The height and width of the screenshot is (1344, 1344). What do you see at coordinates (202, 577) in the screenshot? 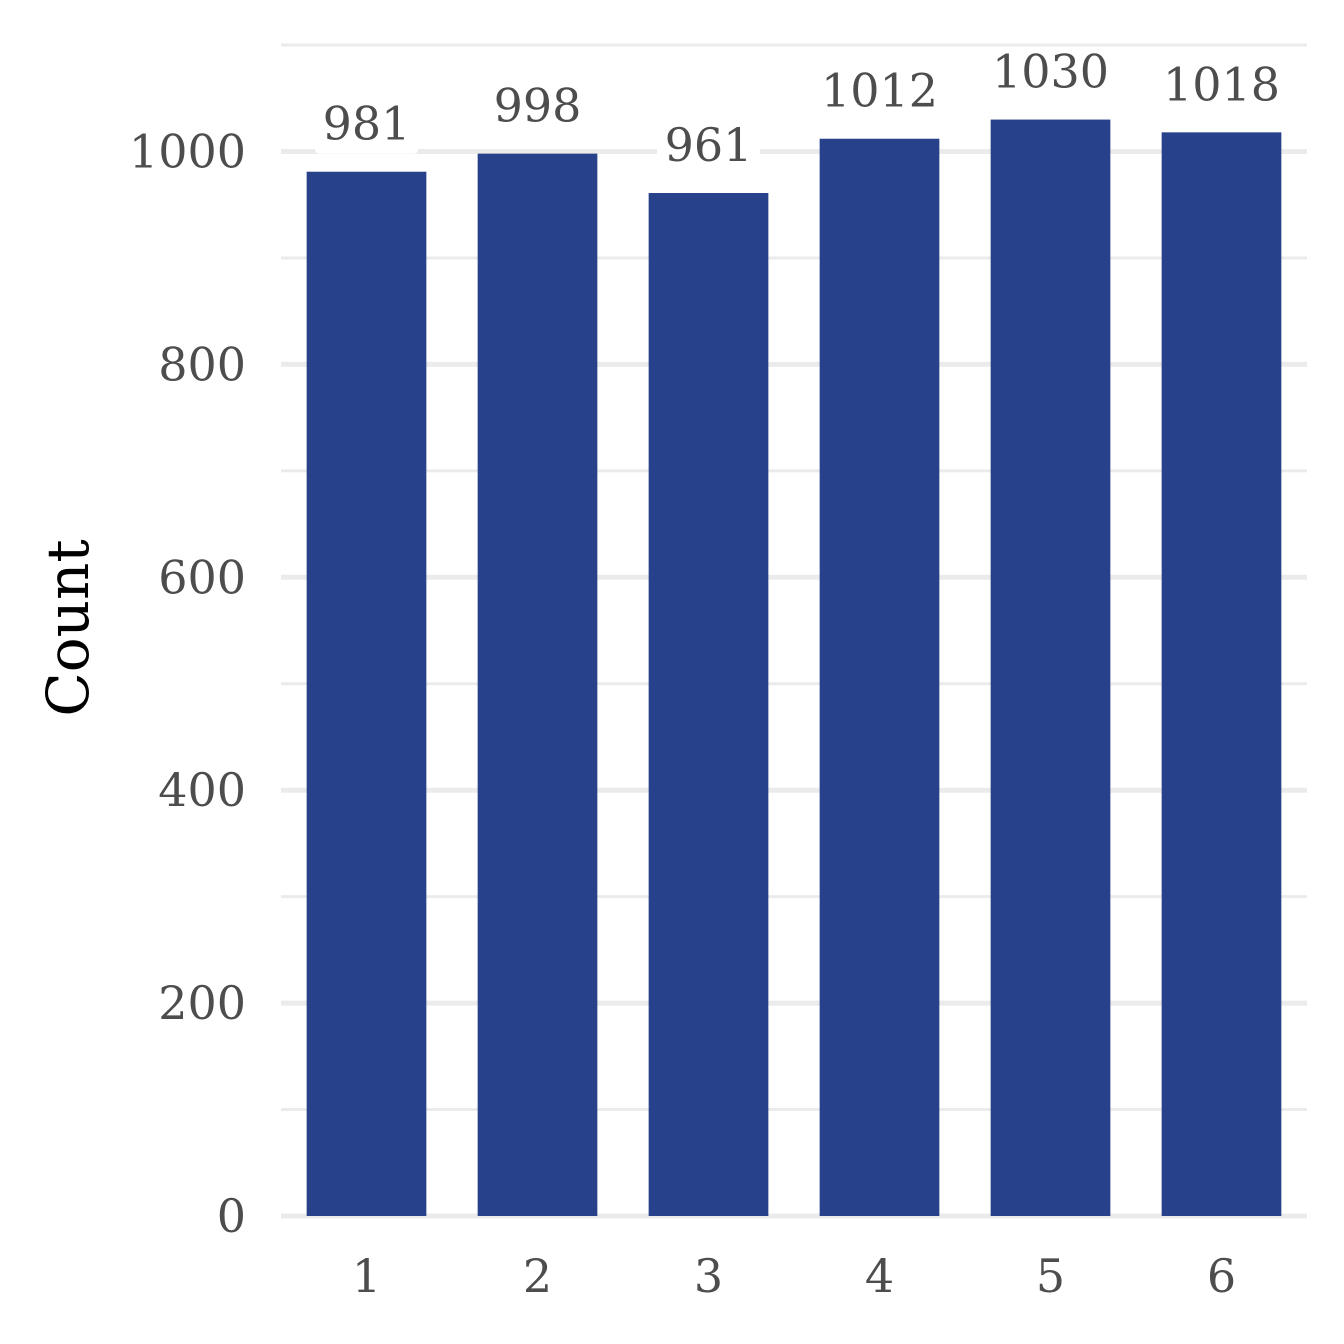
I see `y-tick-label: 600` at bounding box center [202, 577].